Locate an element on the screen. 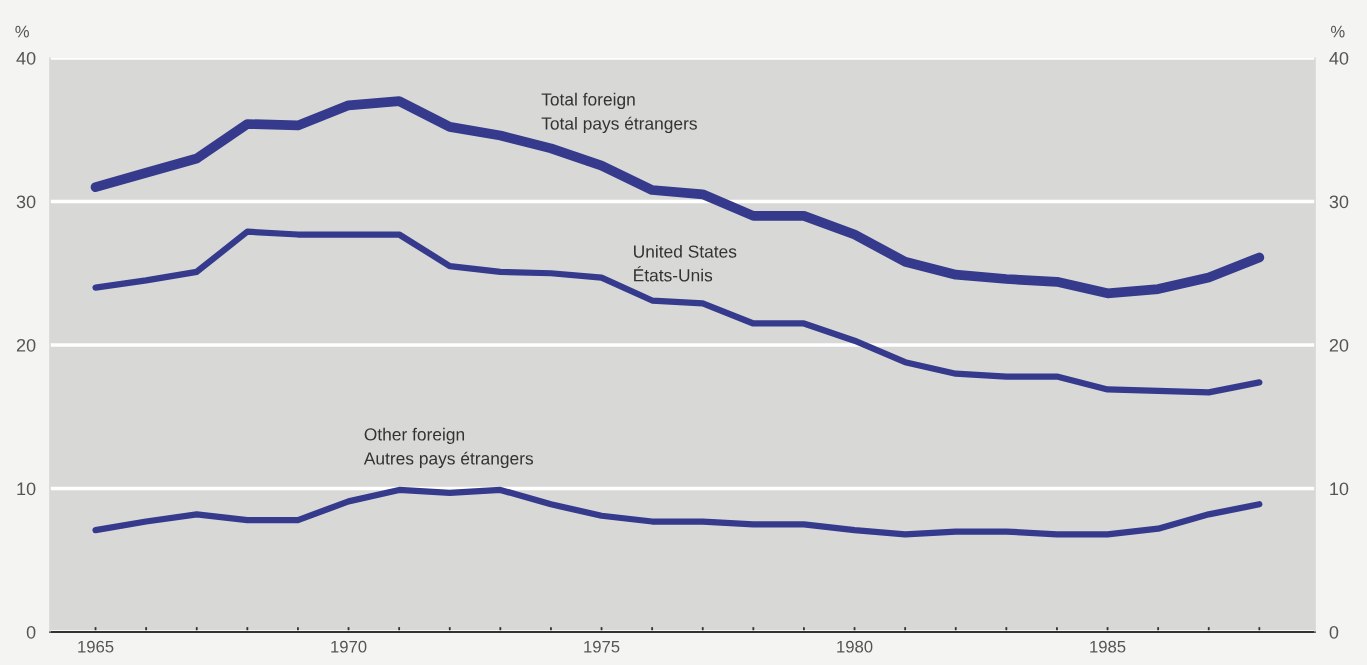 This screenshot has height=665, width=1367. series-label: Other foreign Autres pays étrangers is located at coordinates (448, 448).